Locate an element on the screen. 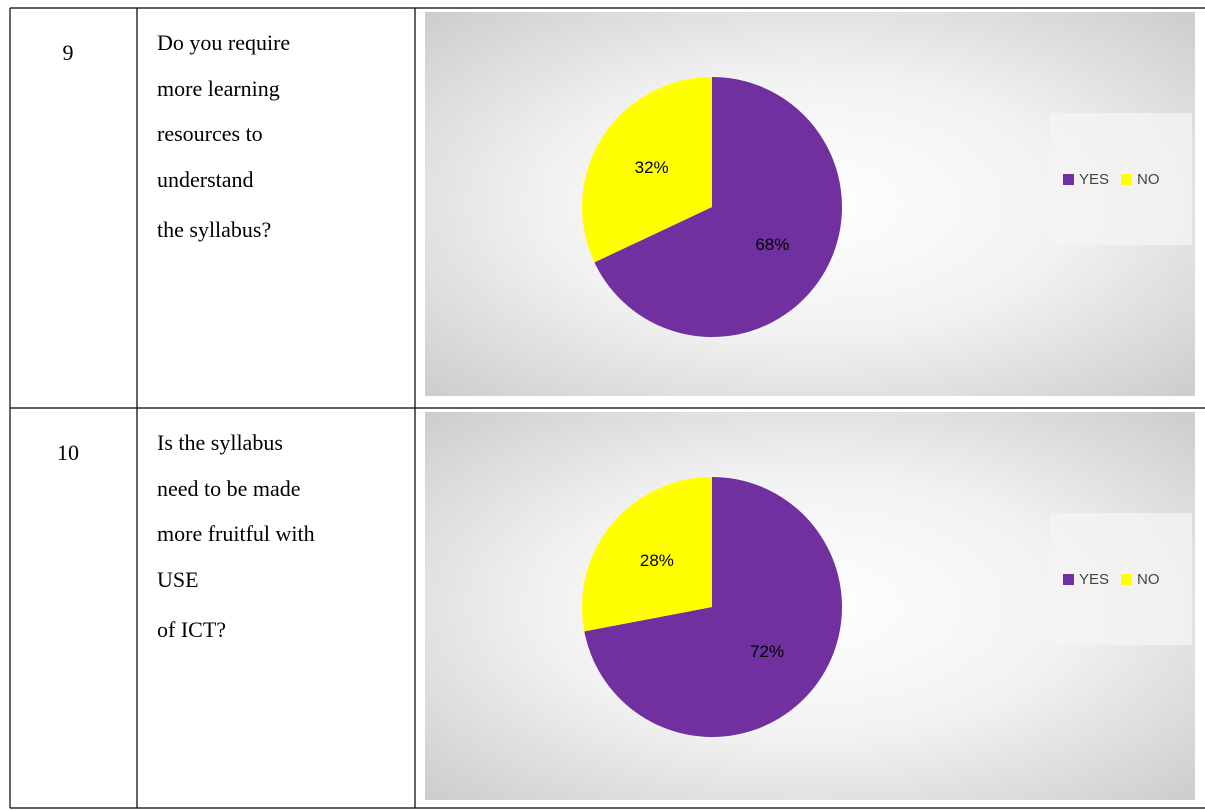  question-line: USE is located at coordinates (178, 579).